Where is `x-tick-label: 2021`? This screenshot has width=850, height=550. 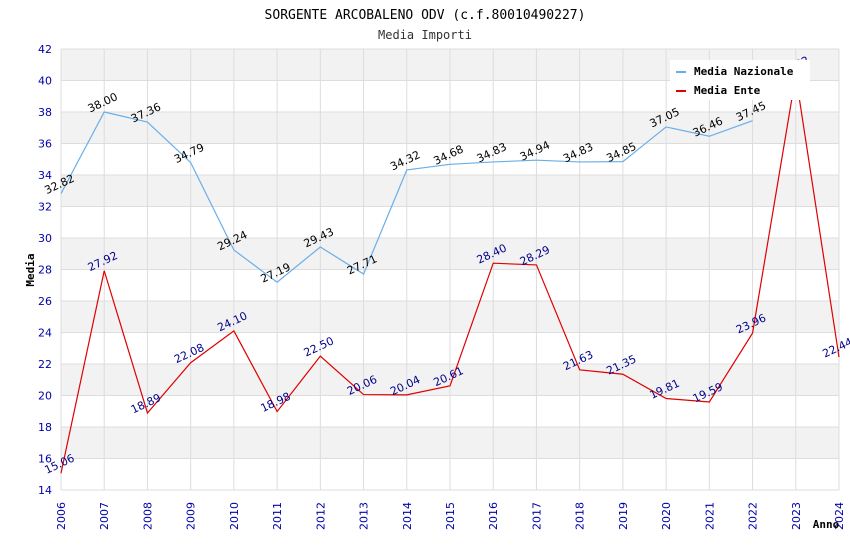
x-tick-label: 2021 is located at coordinates (709, 516).